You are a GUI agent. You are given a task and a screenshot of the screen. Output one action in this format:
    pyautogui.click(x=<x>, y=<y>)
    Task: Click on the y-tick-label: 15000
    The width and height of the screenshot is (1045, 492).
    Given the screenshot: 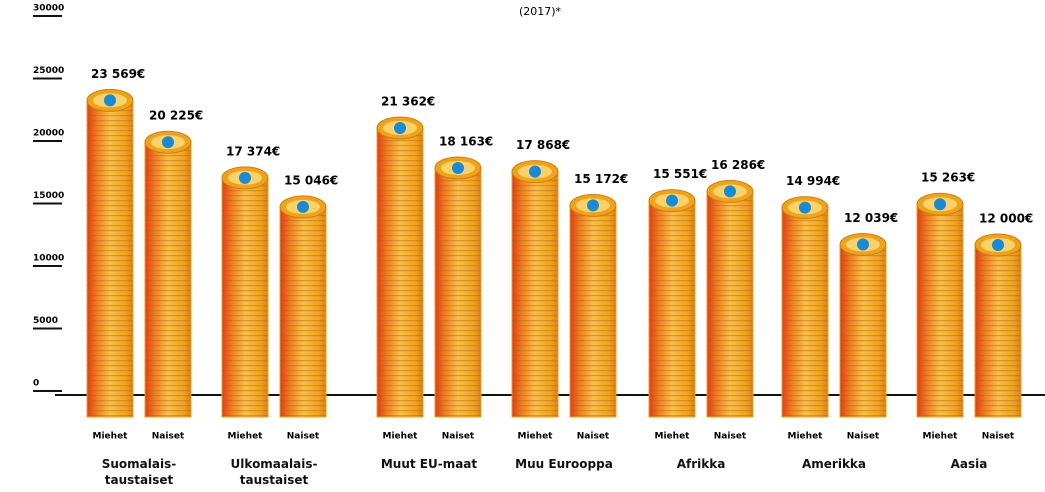 What is the action you would take?
    pyautogui.click(x=48, y=196)
    